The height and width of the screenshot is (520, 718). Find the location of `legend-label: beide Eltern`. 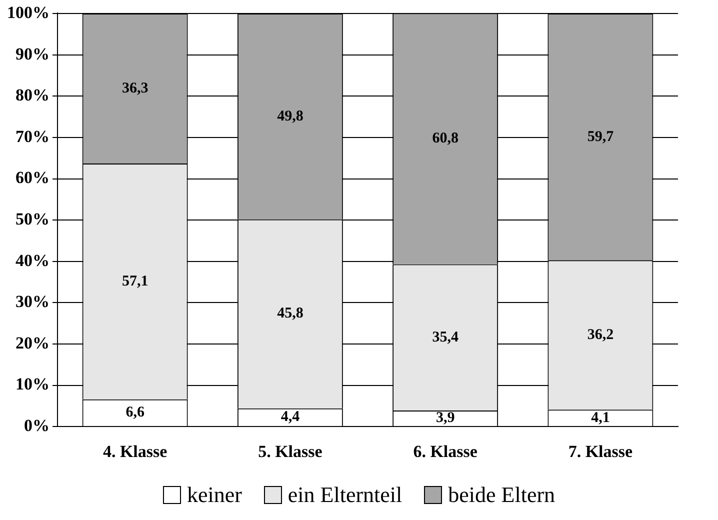

legend-label: beide Eltern is located at coordinates (502, 495).